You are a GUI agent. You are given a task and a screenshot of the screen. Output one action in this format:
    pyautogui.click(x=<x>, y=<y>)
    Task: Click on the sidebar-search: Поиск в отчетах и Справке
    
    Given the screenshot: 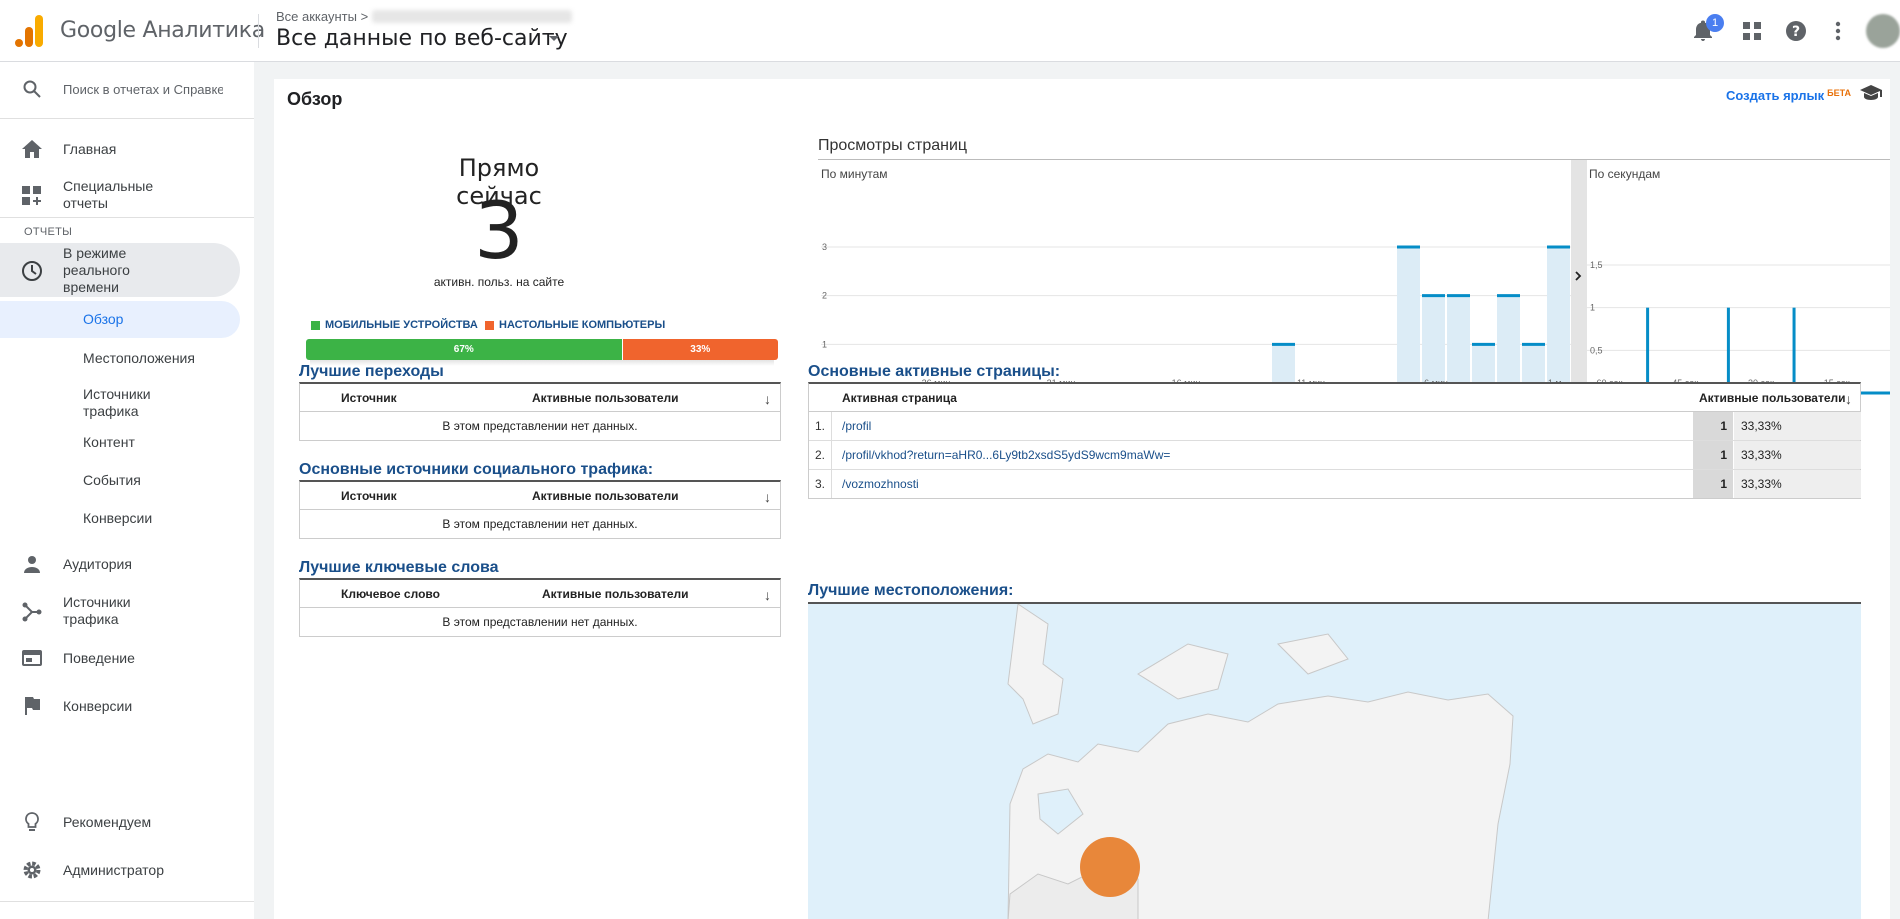 What is the action you would take?
    pyautogui.click(x=127, y=89)
    